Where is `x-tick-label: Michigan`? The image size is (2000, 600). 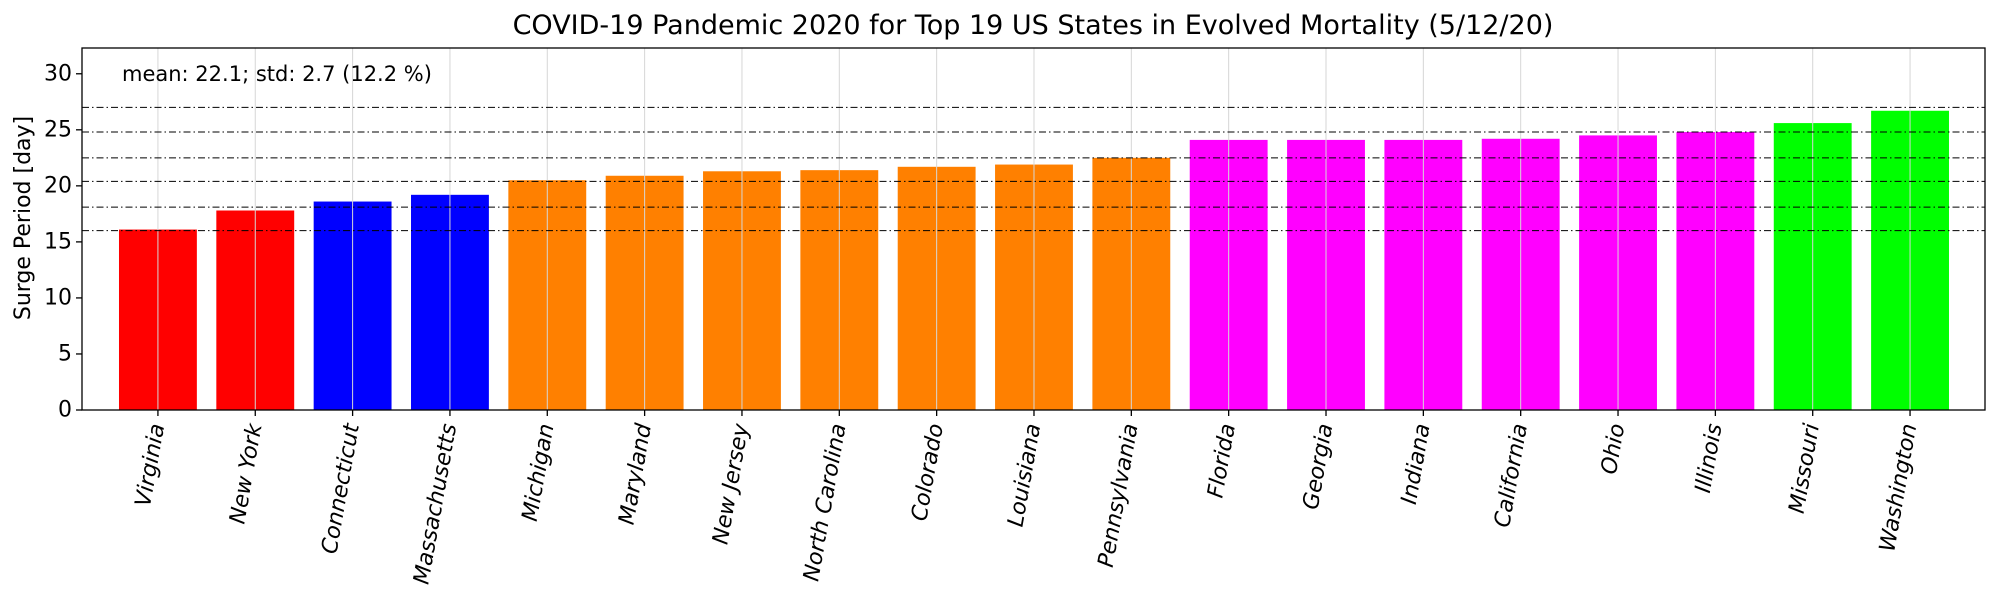
x-tick-label: Michigan is located at coordinates (539, 472).